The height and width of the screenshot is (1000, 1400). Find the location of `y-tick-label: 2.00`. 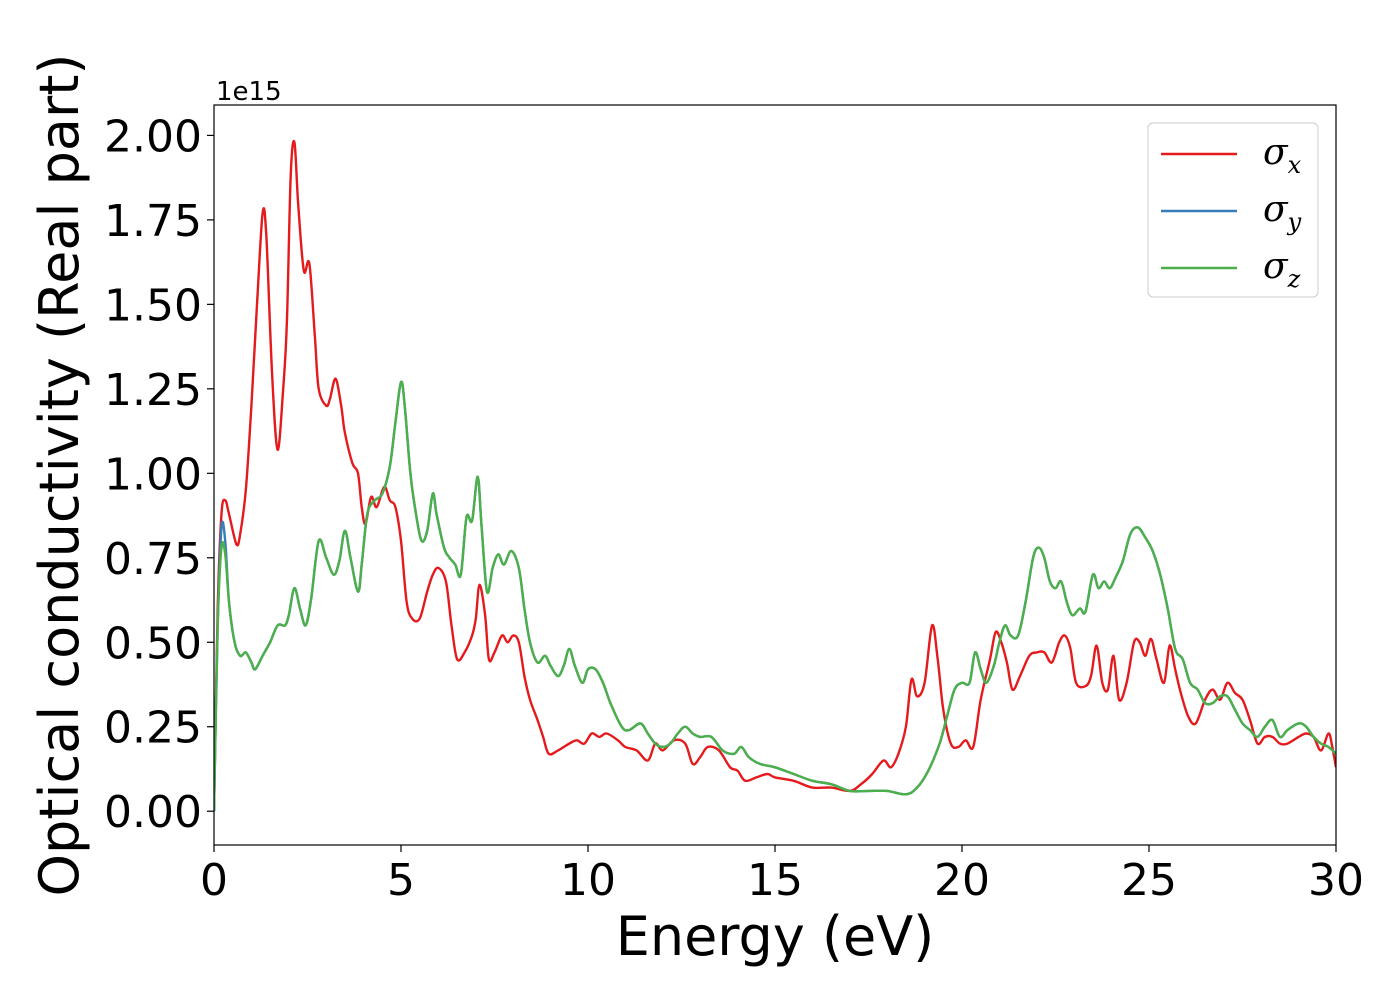

y-tick-label: 2.00 is located at coordinates (153, 136).